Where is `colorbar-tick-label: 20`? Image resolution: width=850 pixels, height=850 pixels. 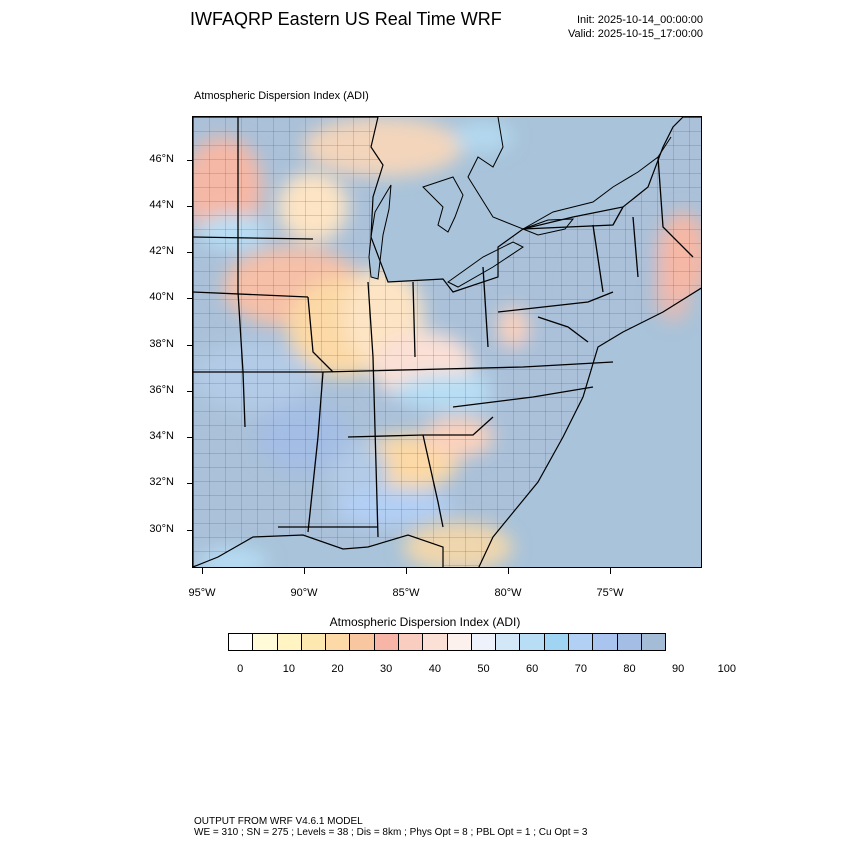
colorbar-tick-label: 20 is located at coordinates (337, 669).